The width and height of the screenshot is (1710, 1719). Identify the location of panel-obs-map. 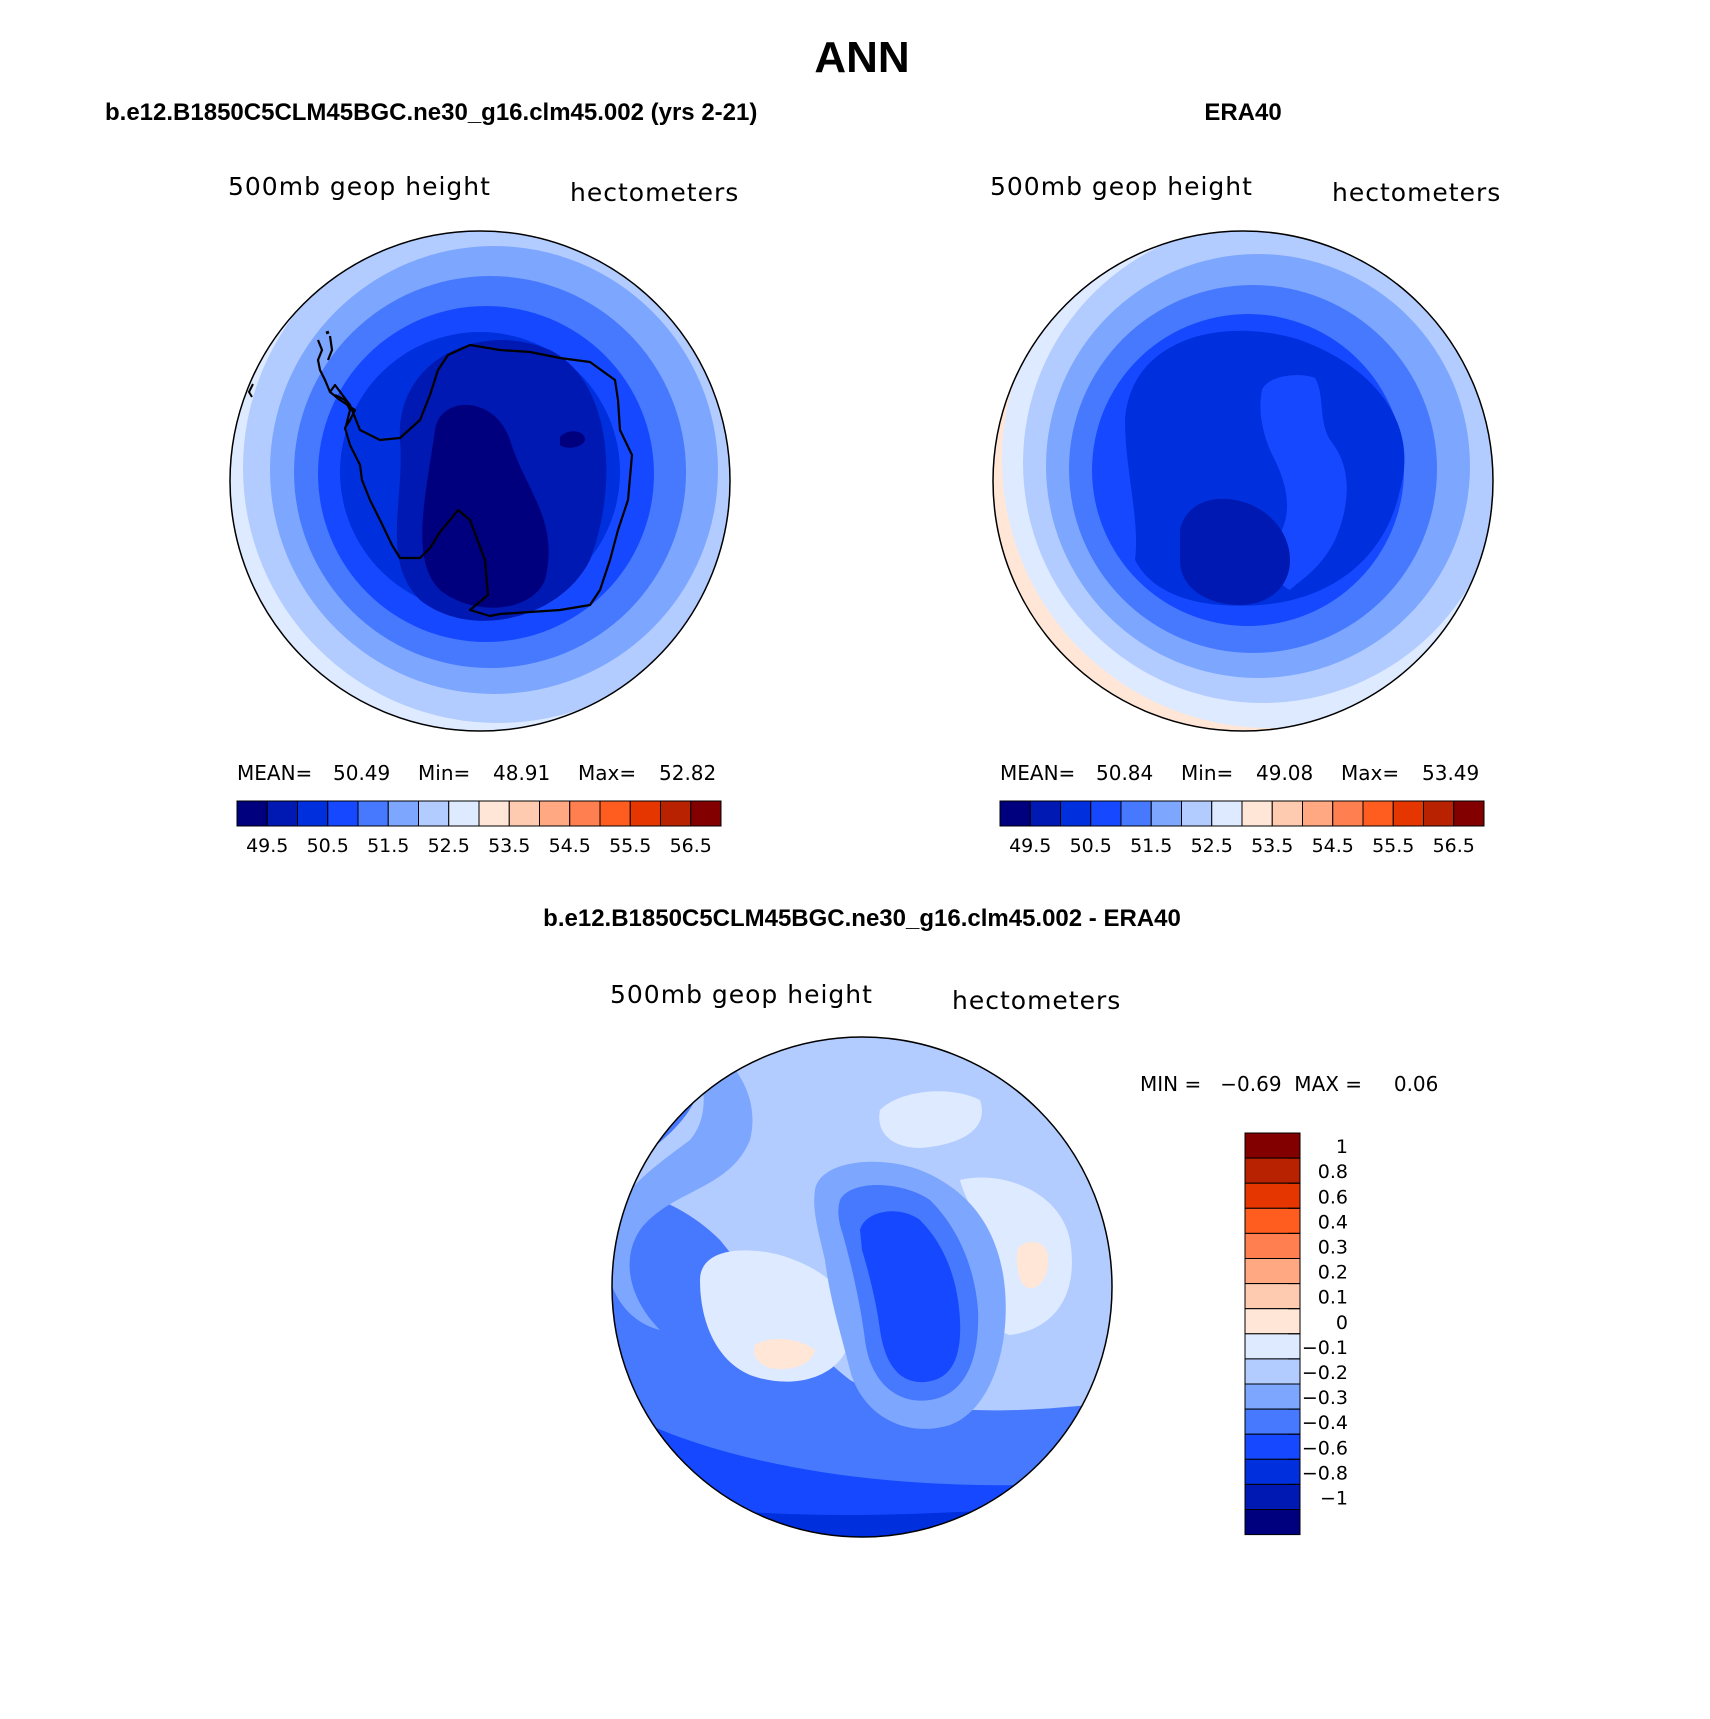
(1243, 481).